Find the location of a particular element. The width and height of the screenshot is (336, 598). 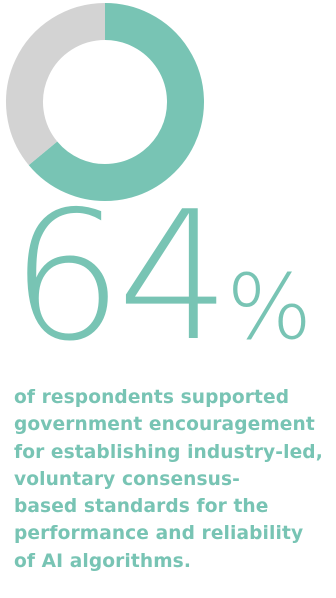

caption-line: of AI algorithms. is located at coordinates (102, 561).